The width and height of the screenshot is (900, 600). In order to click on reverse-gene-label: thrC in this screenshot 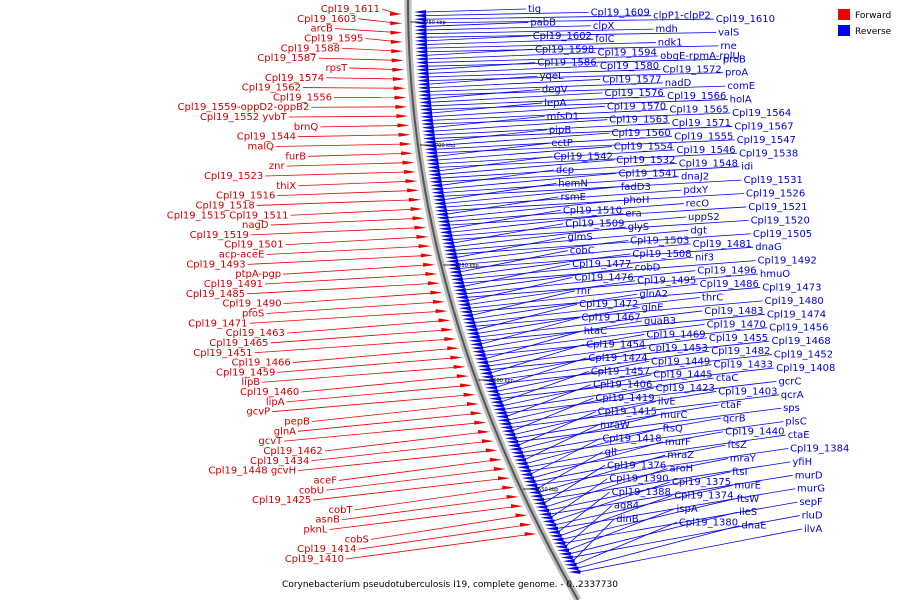, I will do `click(712, 298)`.